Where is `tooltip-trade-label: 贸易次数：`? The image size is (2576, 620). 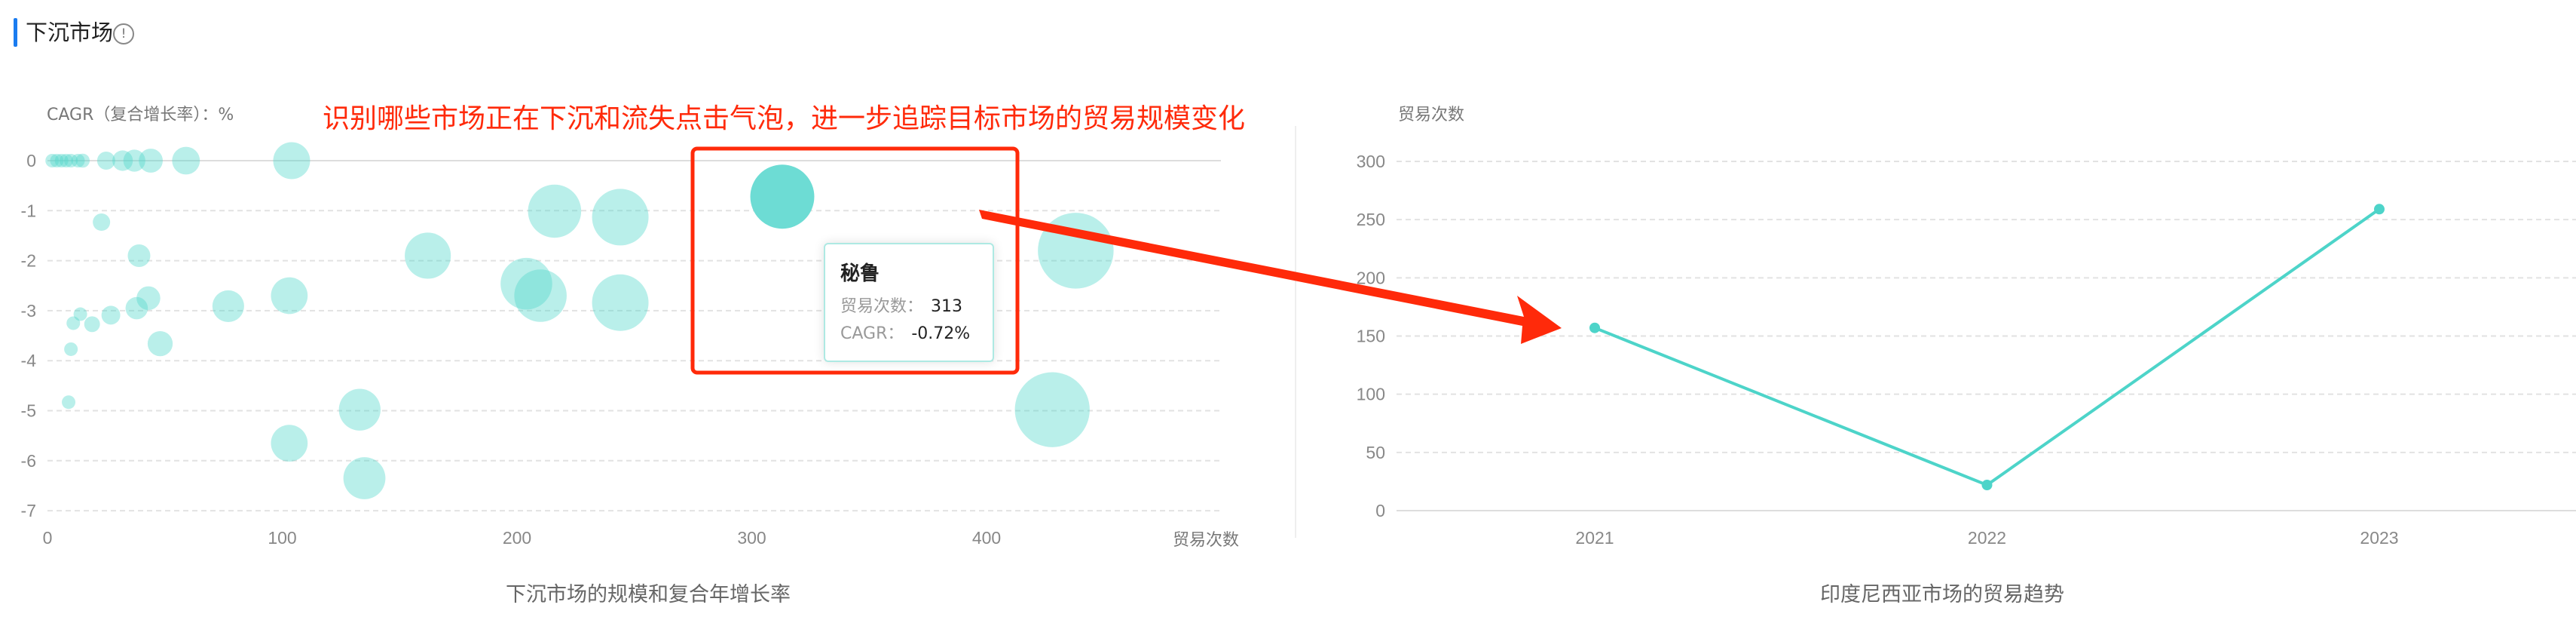 tooltip-trade-label: 贸易次数： is located at coordinates (882, 306).